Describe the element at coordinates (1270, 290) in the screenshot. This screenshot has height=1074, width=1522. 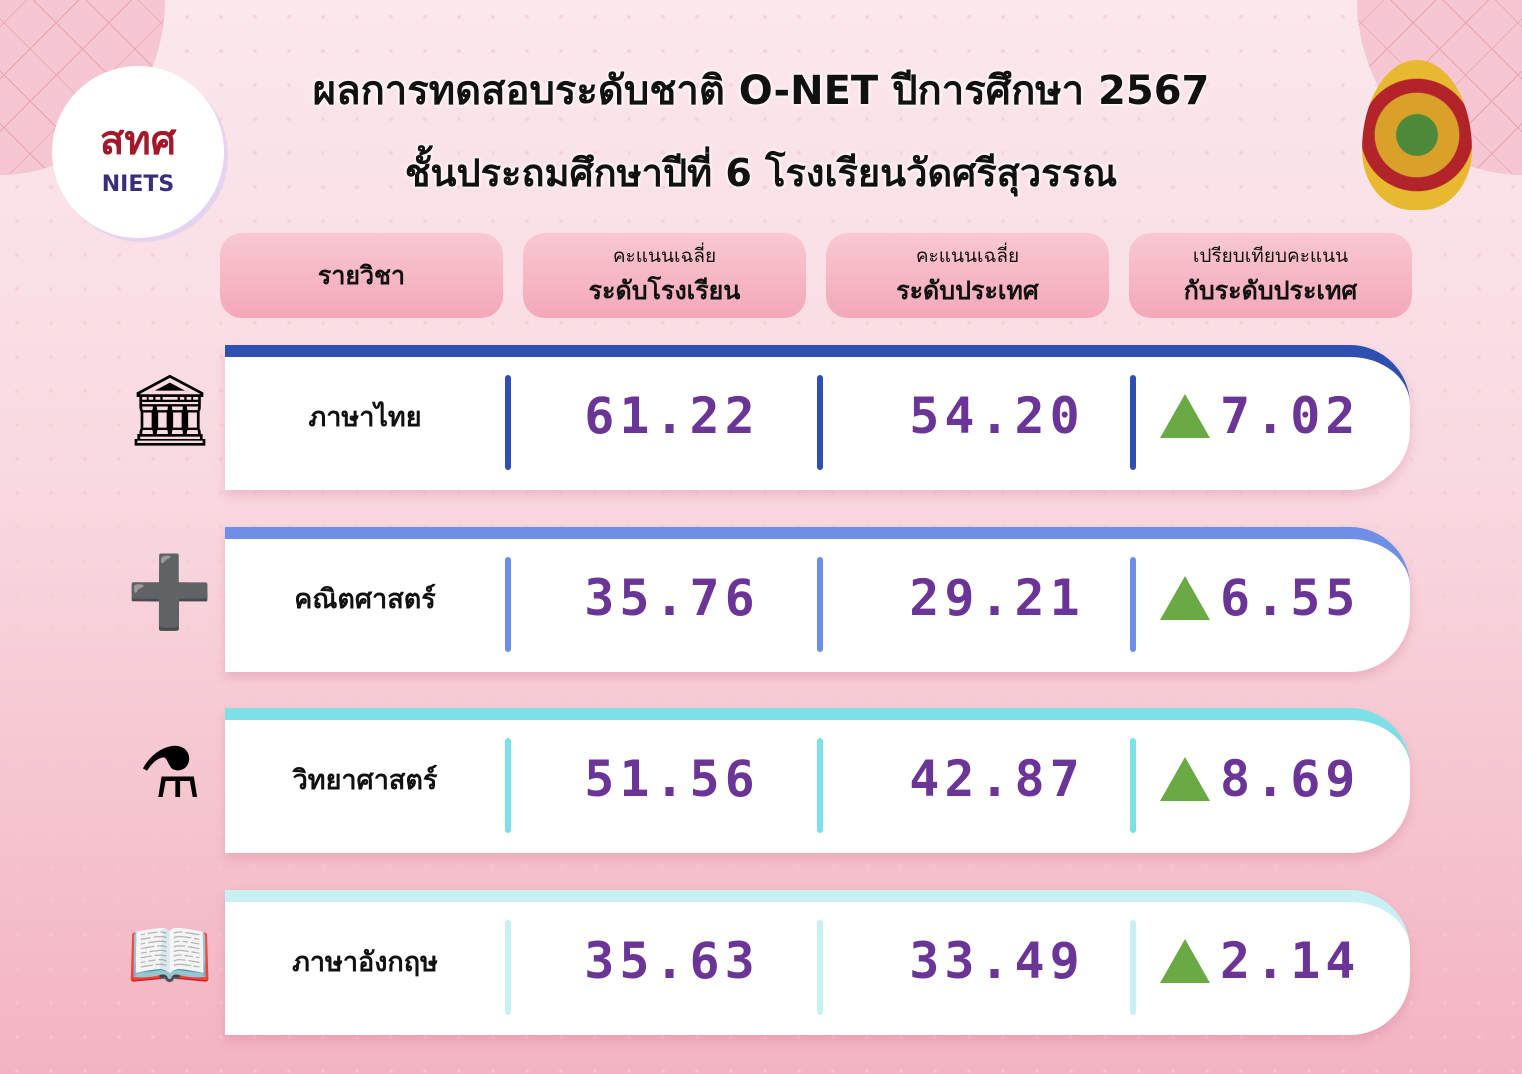
I see `header-label: กับระดับประเทศ` at that location.